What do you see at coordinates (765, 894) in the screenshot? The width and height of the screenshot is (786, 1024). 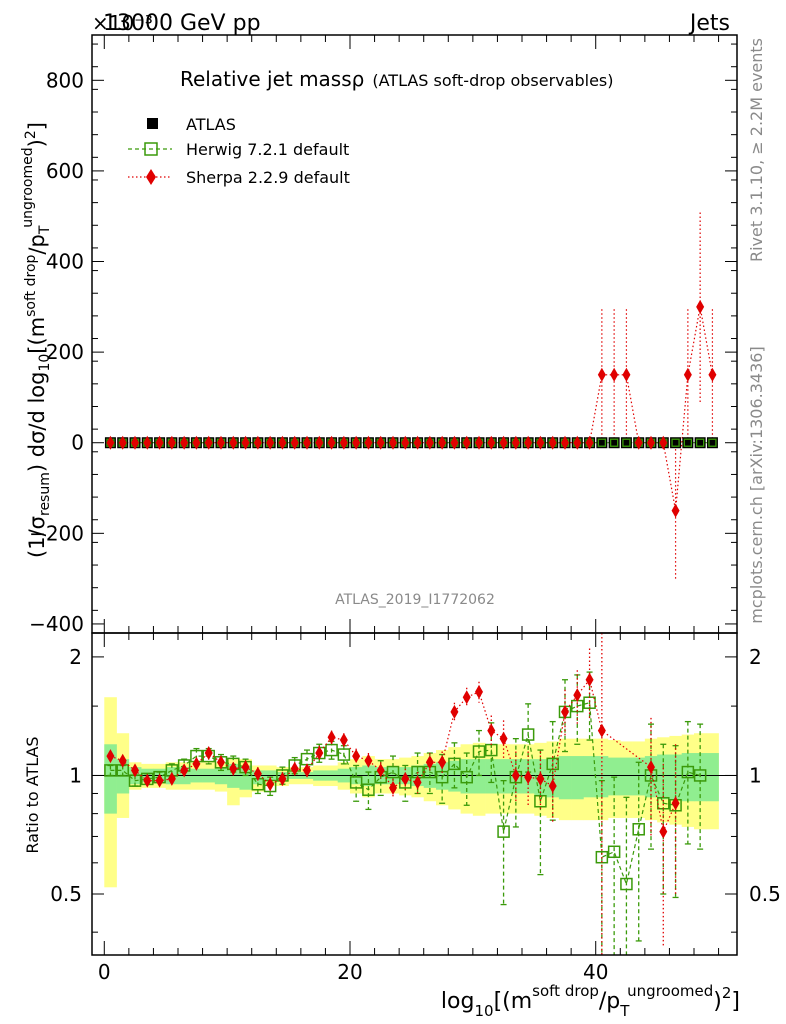 I see `ratio-y-tick-label-right: 0.5` at bounding box center [765, 894].